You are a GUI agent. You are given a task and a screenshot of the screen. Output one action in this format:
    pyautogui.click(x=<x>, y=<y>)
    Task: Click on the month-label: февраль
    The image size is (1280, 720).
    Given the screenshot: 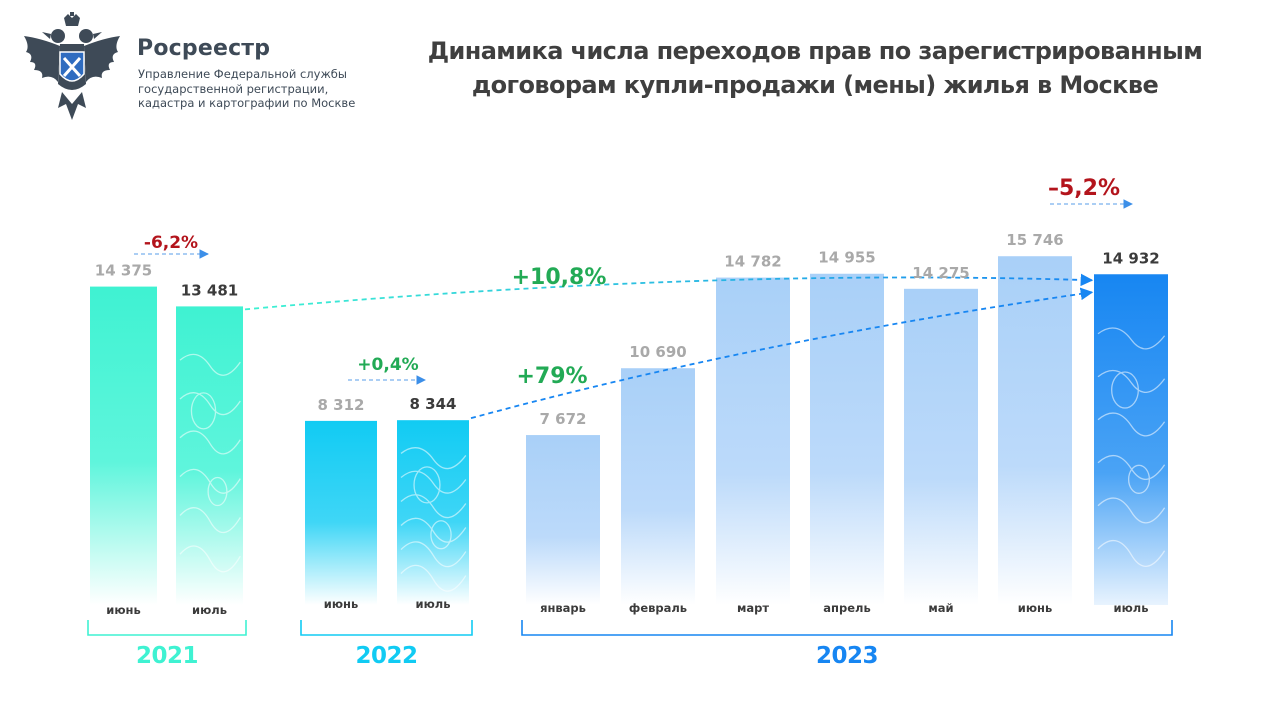 What is the action you would take?
    pyautogui.click(x=658, y=608)
    